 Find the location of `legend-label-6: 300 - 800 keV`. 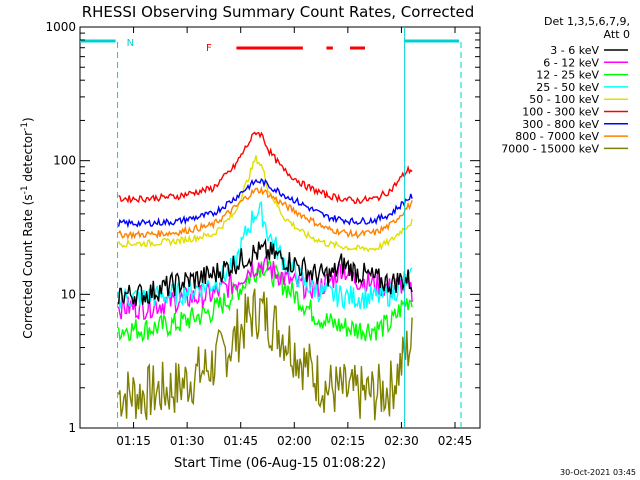

legend-label-6: 300 - 800 keV is located at coordinates (560, 124).